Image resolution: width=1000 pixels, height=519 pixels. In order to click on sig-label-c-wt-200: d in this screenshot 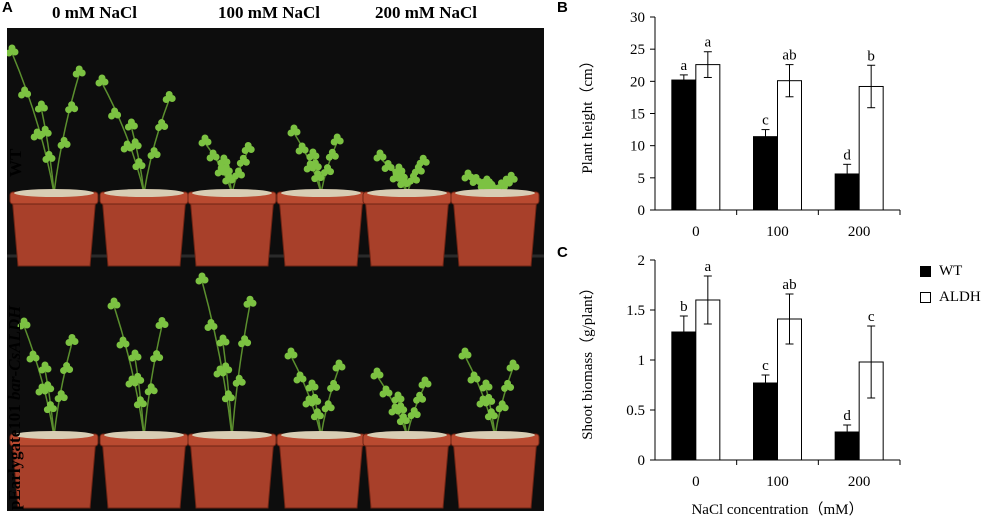, I will do `click(847, 416)`.